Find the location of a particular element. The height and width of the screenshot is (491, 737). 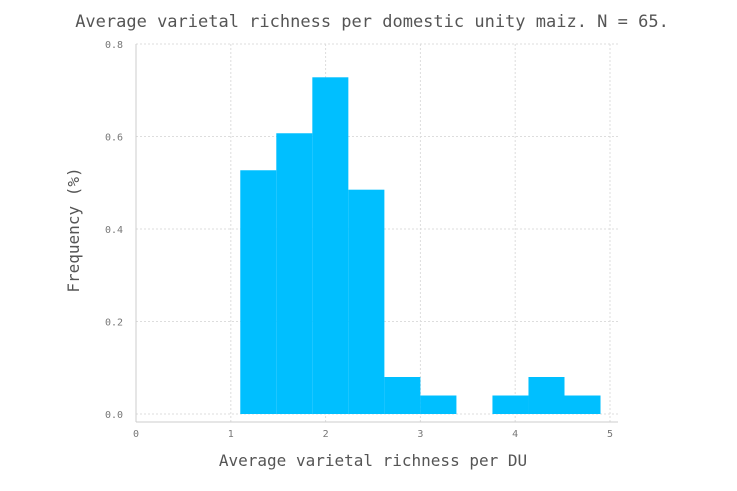

x-tick-label: 5 is located at coordinates (610, 434).